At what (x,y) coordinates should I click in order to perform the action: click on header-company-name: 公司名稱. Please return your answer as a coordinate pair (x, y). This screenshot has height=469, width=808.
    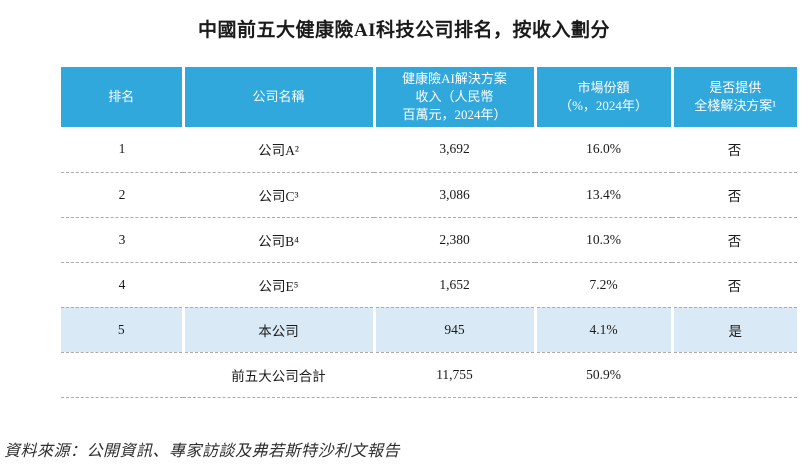
    Looking at the image, I should click on (279, 97).